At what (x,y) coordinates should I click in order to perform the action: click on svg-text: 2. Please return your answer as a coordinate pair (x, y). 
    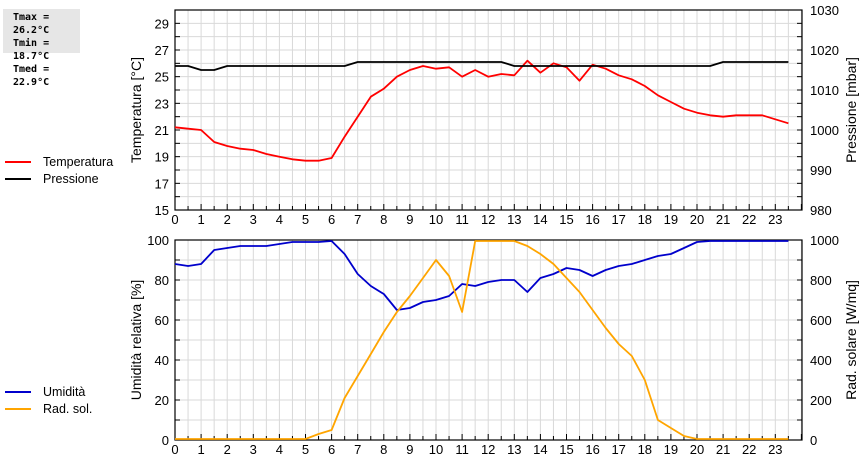
    Looking at the image, I should click on (227, 449).